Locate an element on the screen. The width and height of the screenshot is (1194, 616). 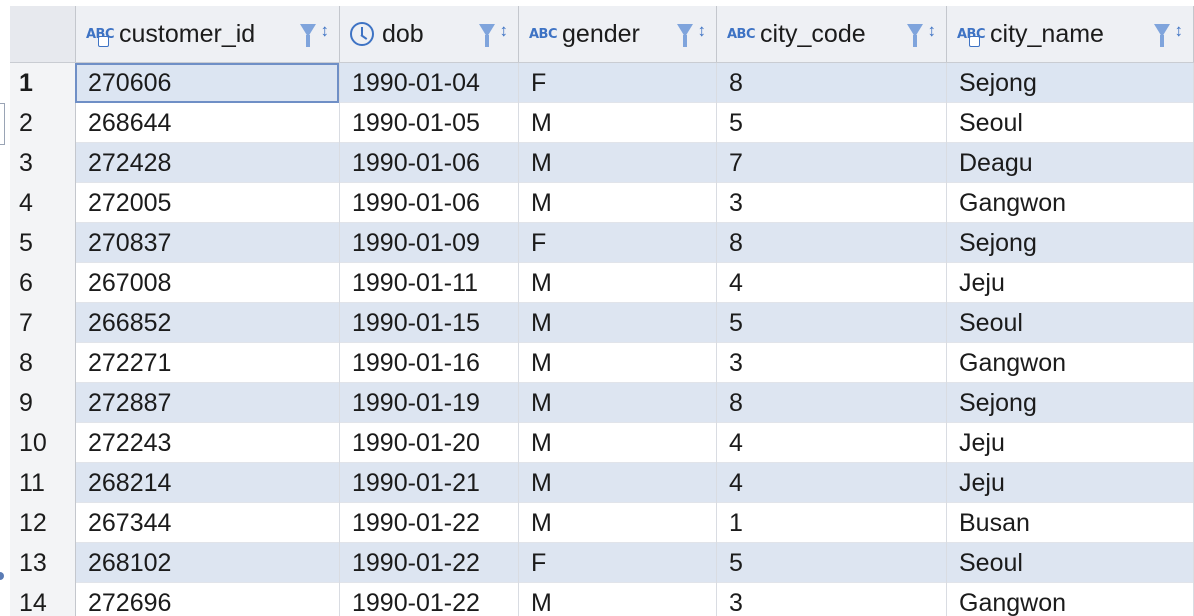
table-row: 6 267008 1990-01-11 M 4 Jeju is located at coordinates (602, 283).